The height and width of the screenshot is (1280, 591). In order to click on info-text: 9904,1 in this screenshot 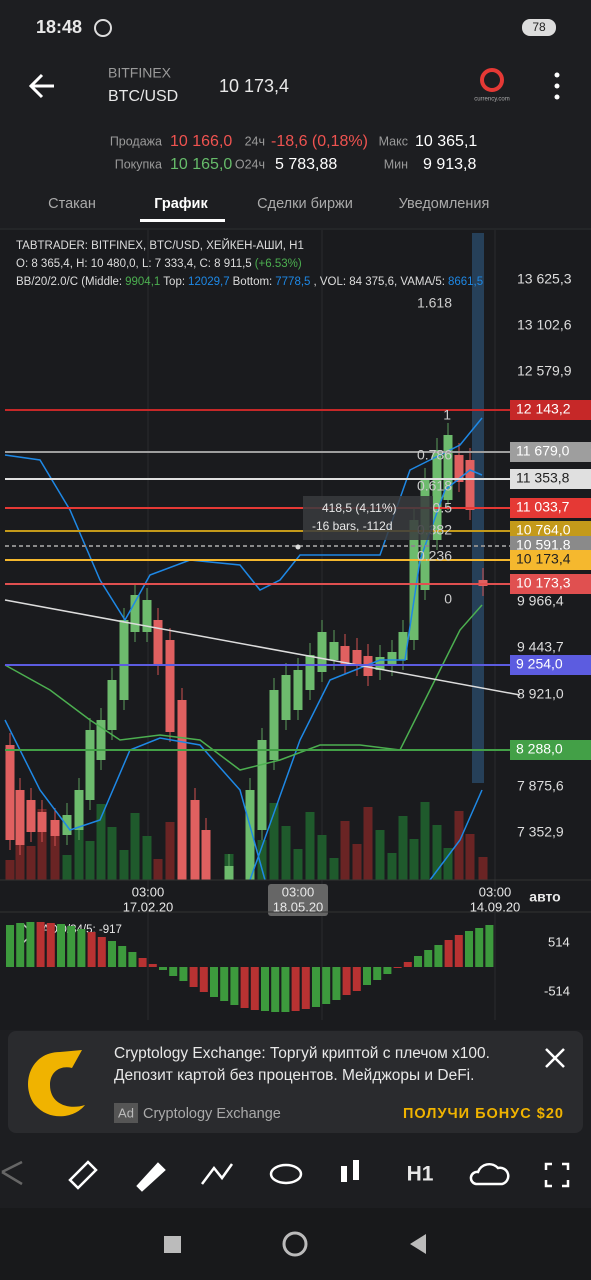, I will do `click(142, 282)`.